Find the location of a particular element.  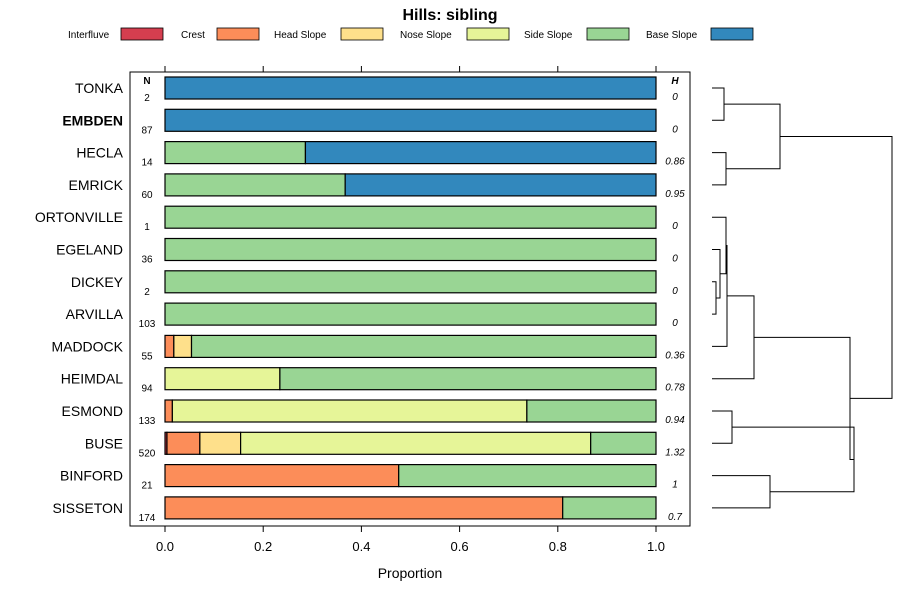

n-value-arvilla: 103 is located at coordinates (147, 324).